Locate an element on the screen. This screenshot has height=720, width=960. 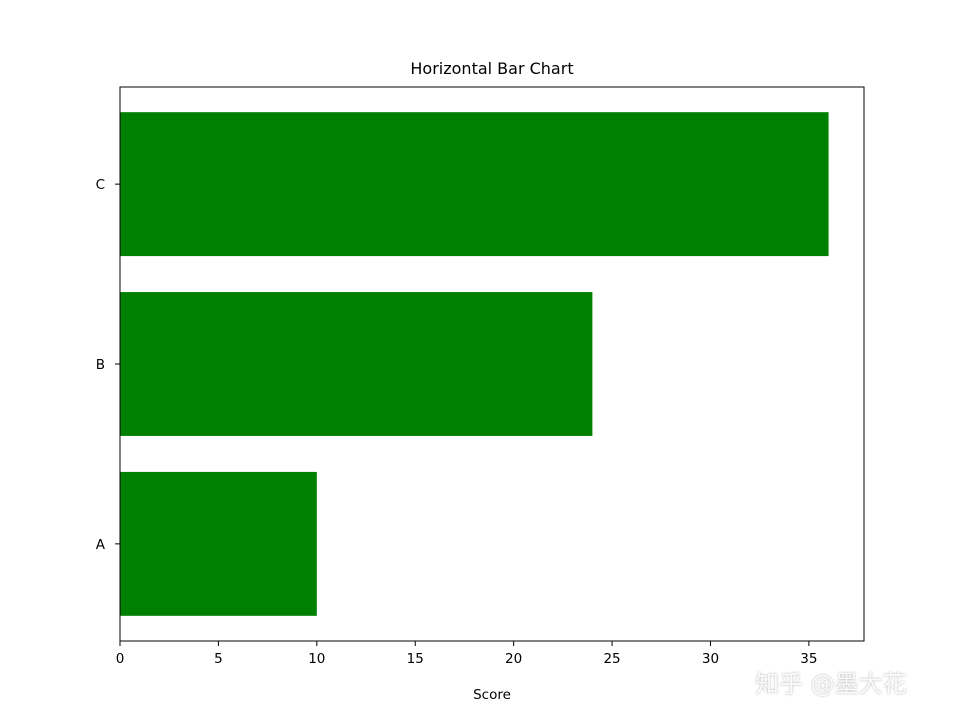
y-tick-label: C is located at coordinates (100, 185).